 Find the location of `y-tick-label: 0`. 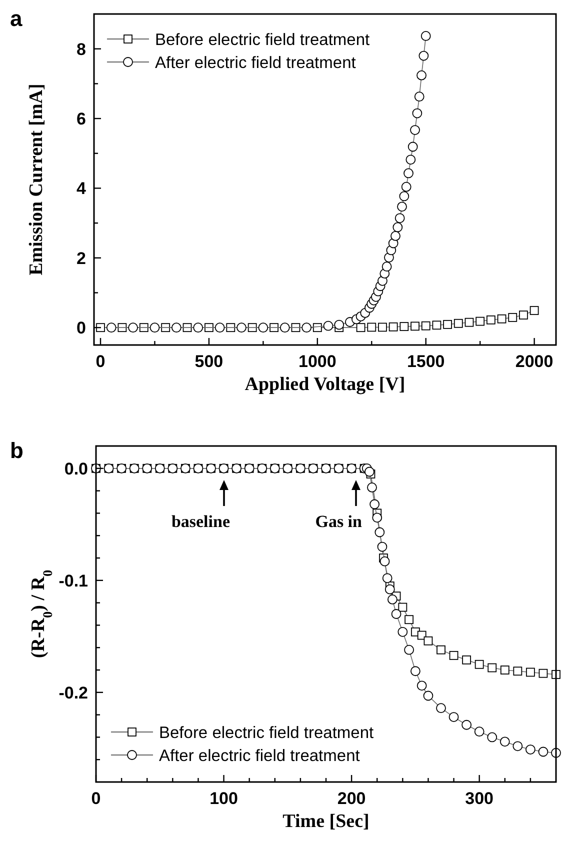

y-tick-label: 0 is located at coordinates (81, 328).